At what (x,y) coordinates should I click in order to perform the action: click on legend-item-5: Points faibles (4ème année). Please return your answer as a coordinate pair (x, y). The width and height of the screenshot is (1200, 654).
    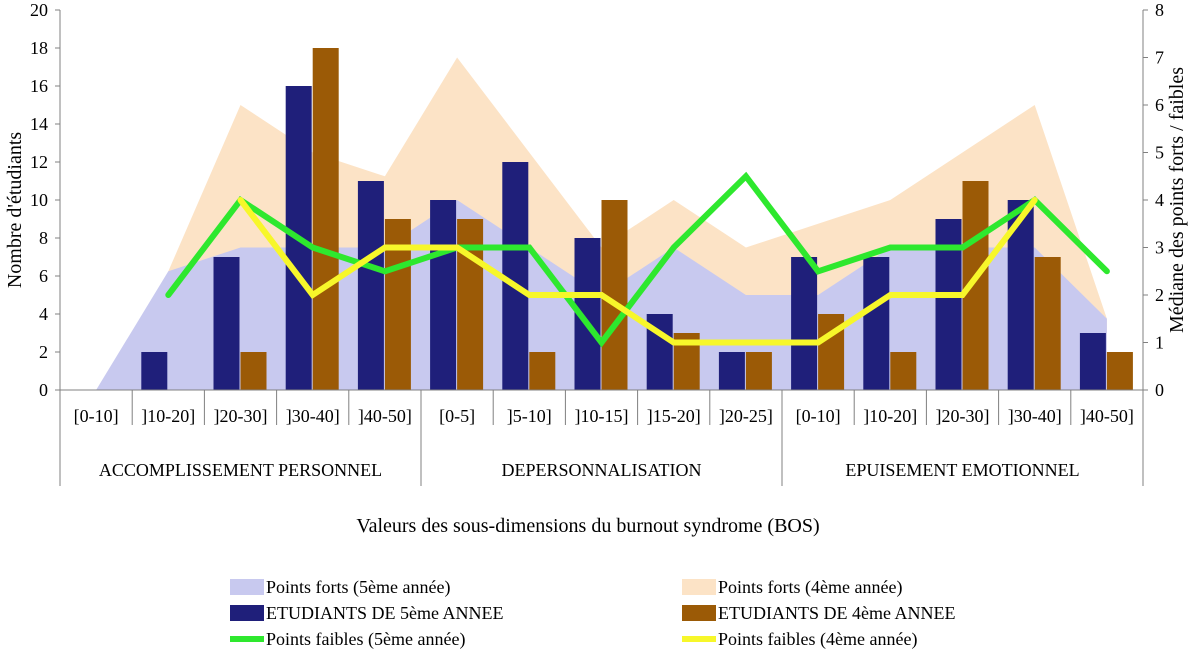
    Looking at the image, I should click on (799, 639).